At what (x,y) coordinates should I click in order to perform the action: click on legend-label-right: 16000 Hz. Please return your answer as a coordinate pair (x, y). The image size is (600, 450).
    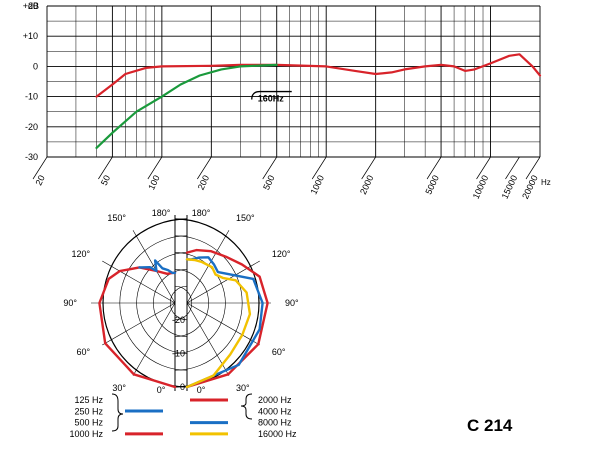
    Looking at the image, I should click on (277, 434).